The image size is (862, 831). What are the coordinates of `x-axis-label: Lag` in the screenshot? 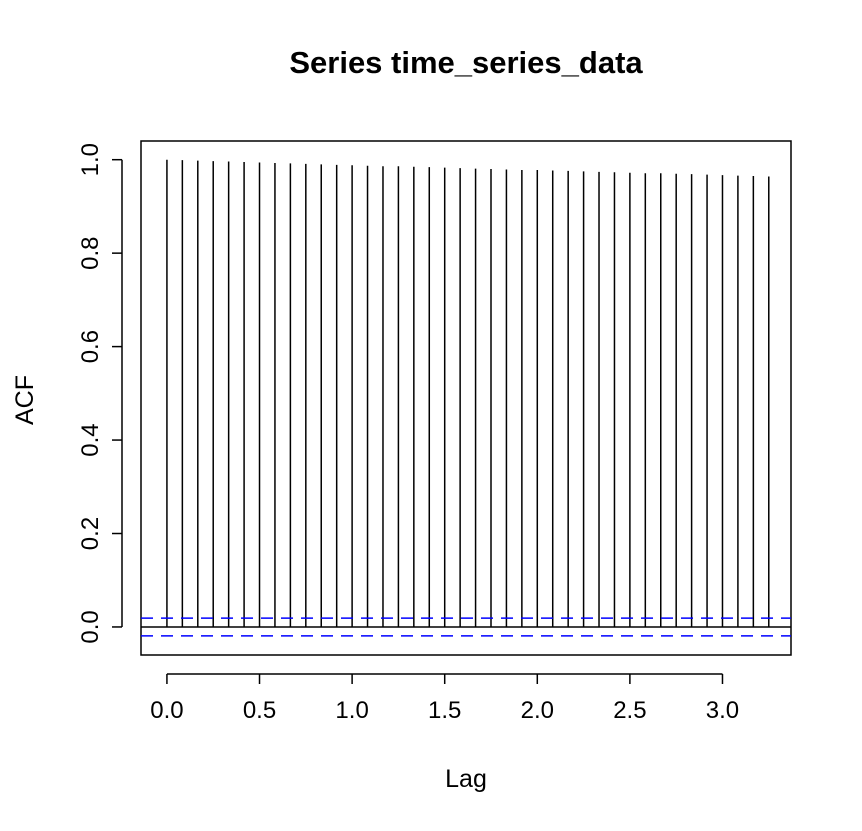 It's located at (466, 779).